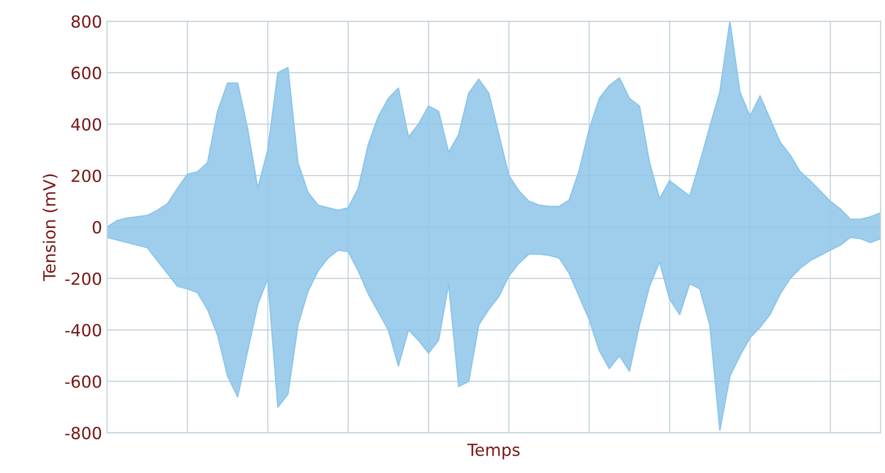 The height and width of the screenshot is (473, 885). Describe the element at coordinates (83, 279) in the screenshot. I see `y-tick-label: -200` at that location.